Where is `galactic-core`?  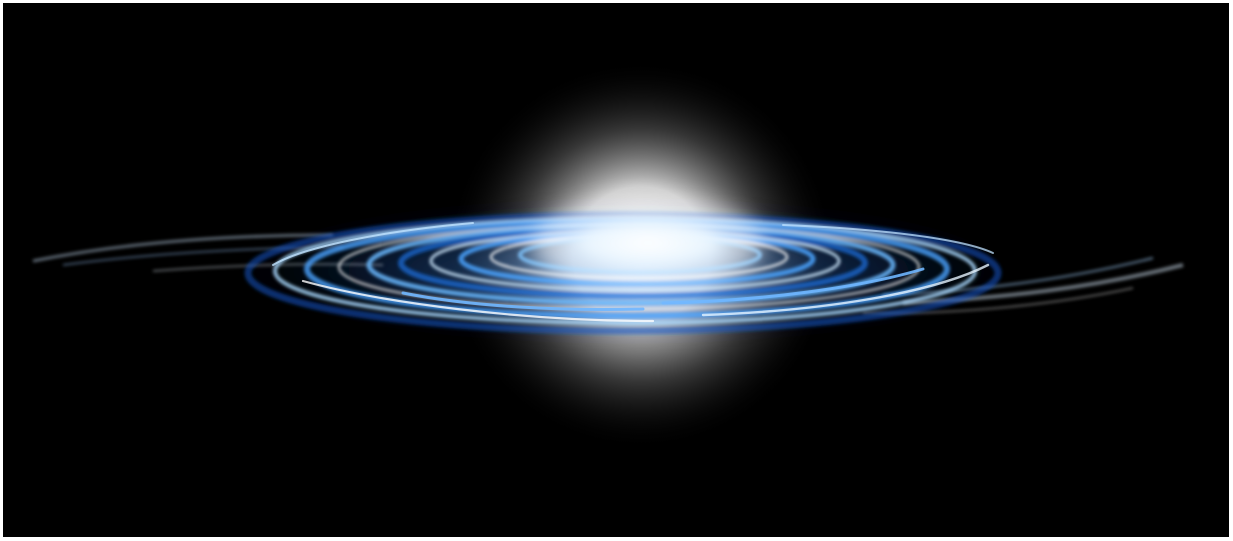 galactic-core is located at coordinates (648, 243).